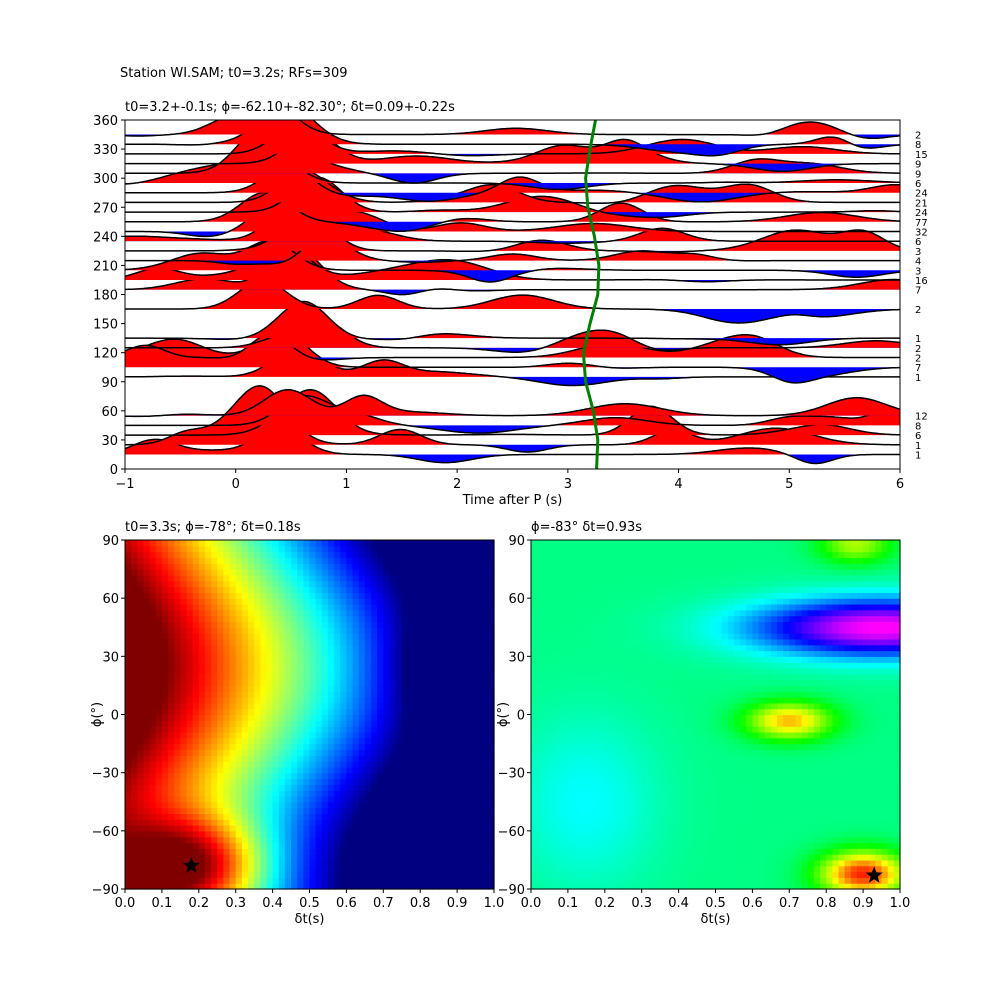 Image resolution: width=1000 pixels, height=1000 pixels. What do you see at coordinates (213, 527) in the screenshot?
I see `energy-map-left-title: t0=3.3s; ϕ=-78°; δt=0.18s` at bounding box center [213, 527].